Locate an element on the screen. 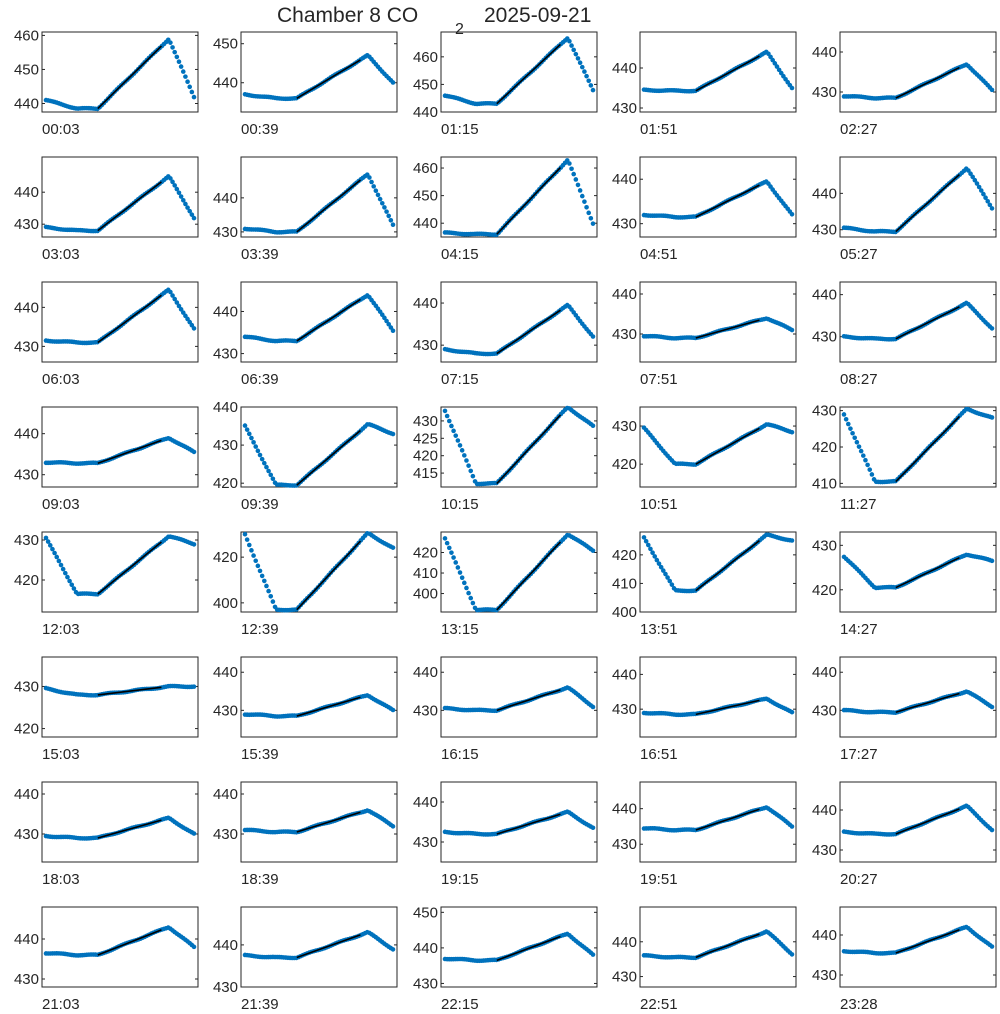 Image resolution: width=1000 pixels, height=1014 pixels. panel-1203: 420 430 12:03 is located at coordinates (106, 584).